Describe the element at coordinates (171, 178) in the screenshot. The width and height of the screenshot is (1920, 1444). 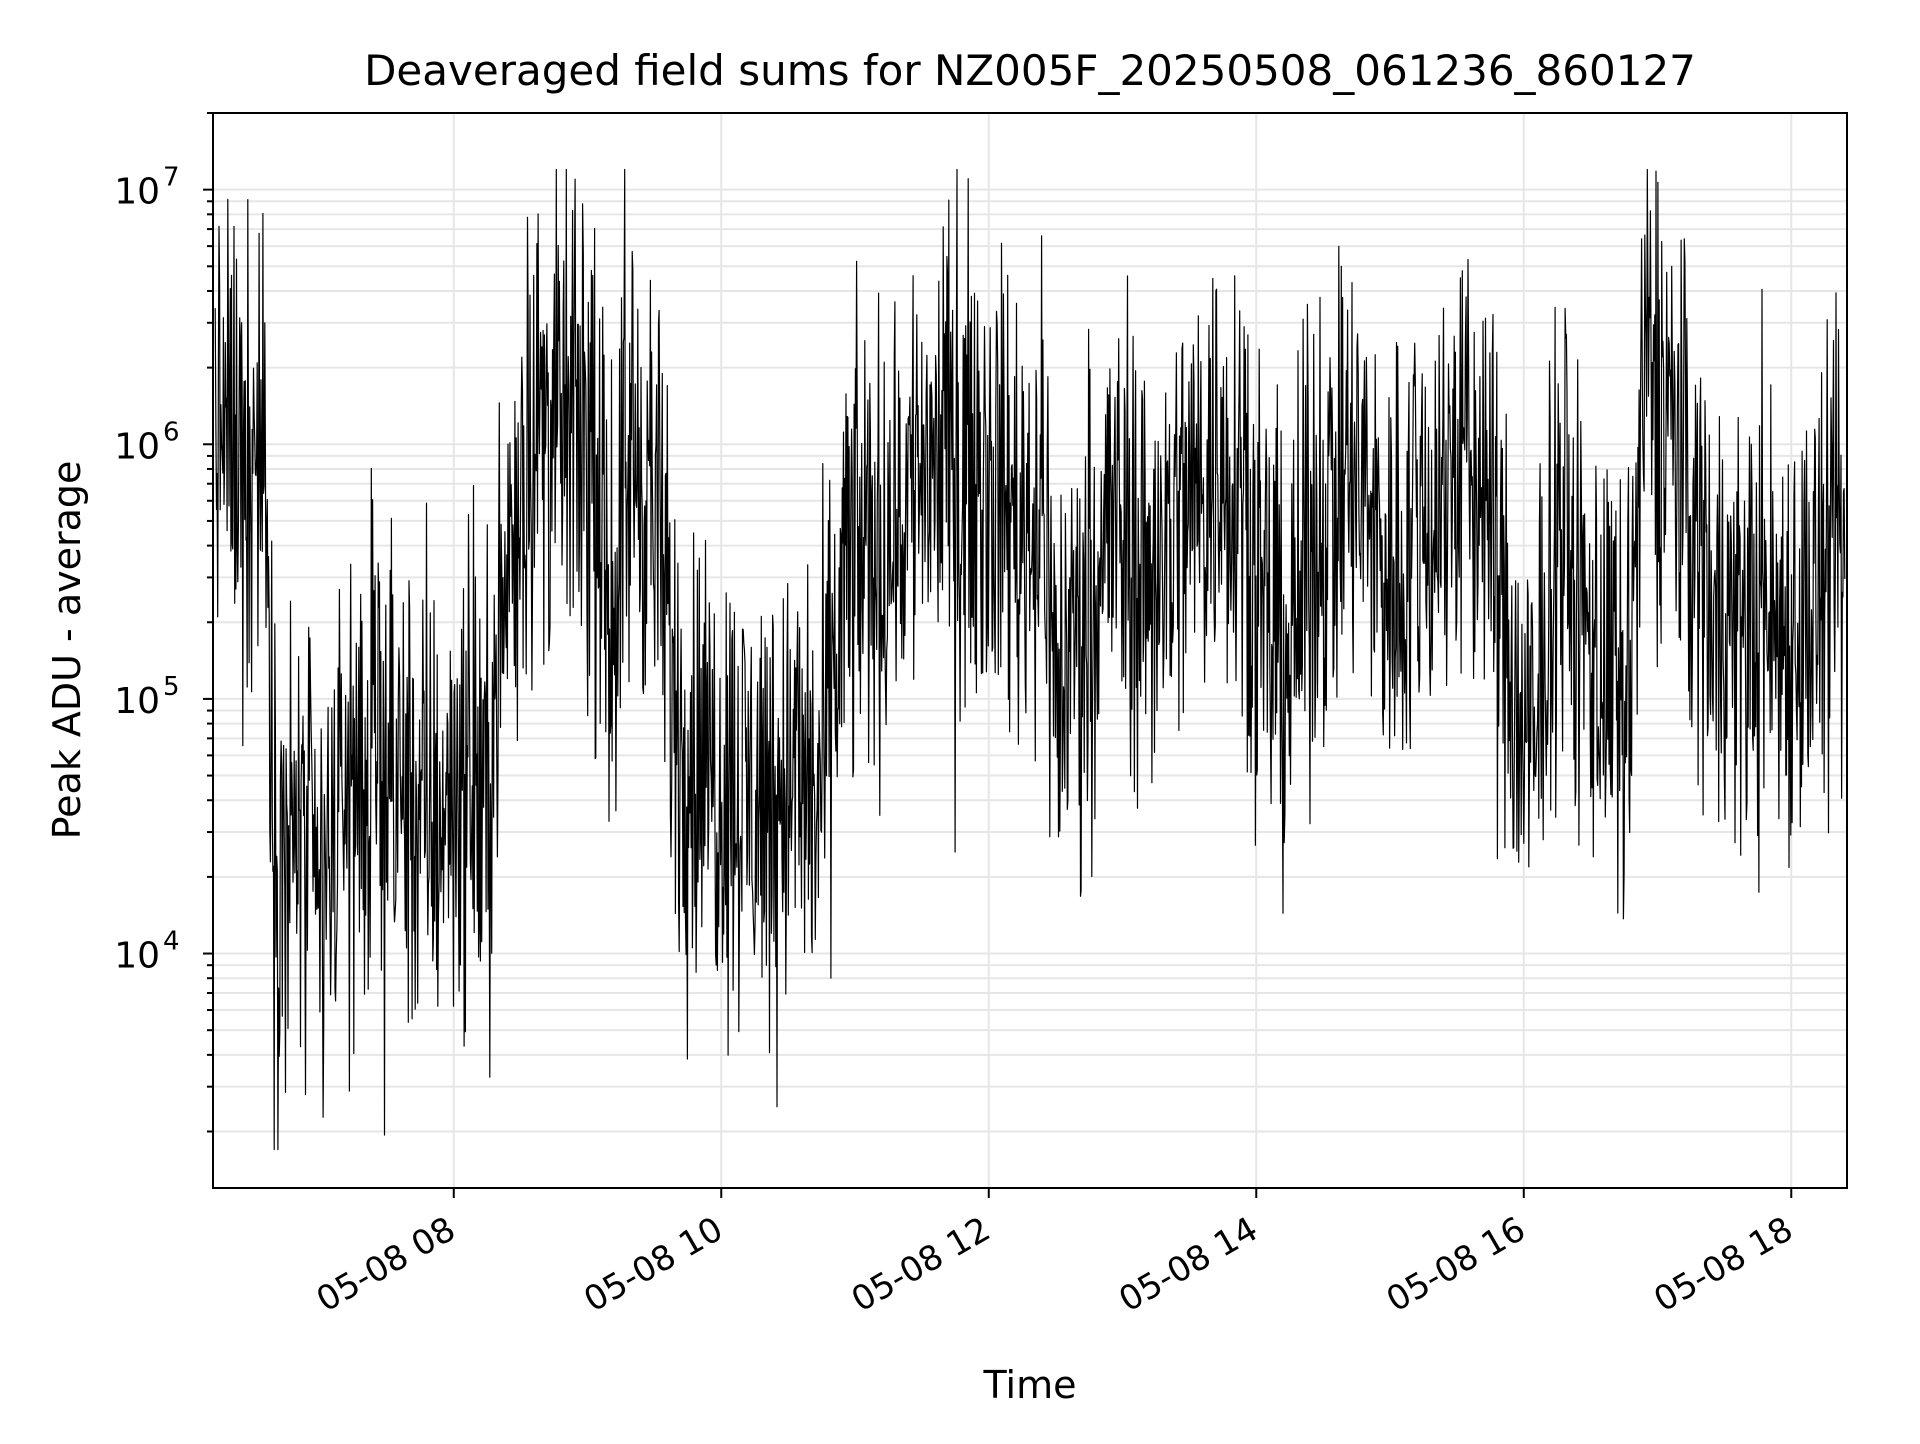
I see `y-tick-label-exponent: 7` at that location.